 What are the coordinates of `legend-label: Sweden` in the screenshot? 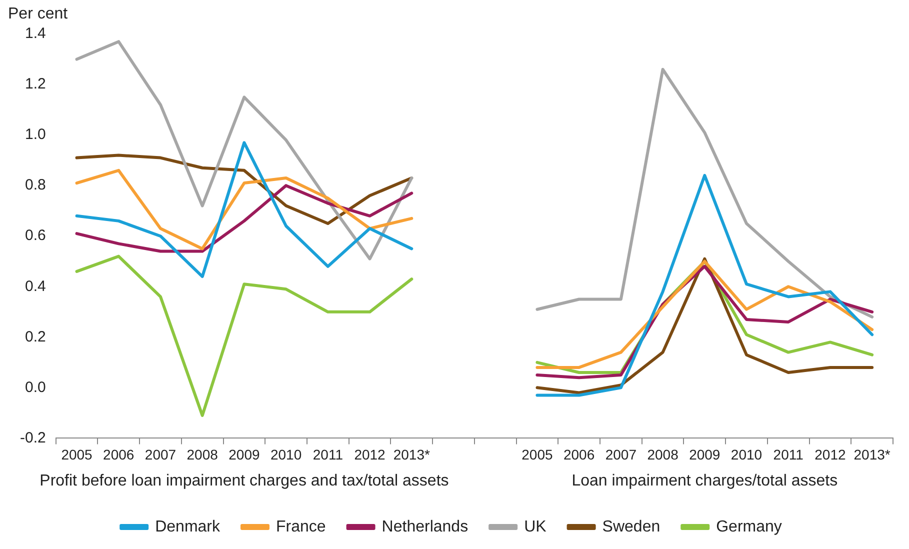 It's located at (631, 527).